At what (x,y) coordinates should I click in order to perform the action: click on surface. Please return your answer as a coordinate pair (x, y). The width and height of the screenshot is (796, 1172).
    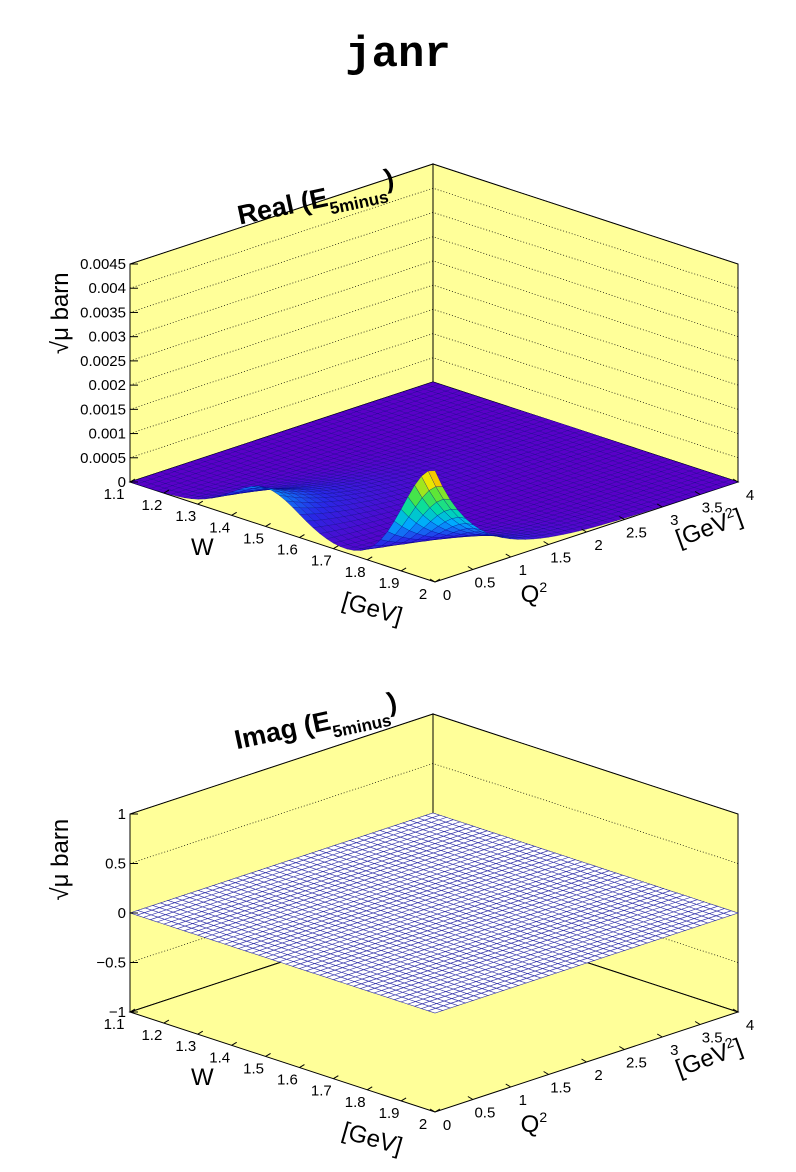
    Looking at the image, I should click on (434, 466).